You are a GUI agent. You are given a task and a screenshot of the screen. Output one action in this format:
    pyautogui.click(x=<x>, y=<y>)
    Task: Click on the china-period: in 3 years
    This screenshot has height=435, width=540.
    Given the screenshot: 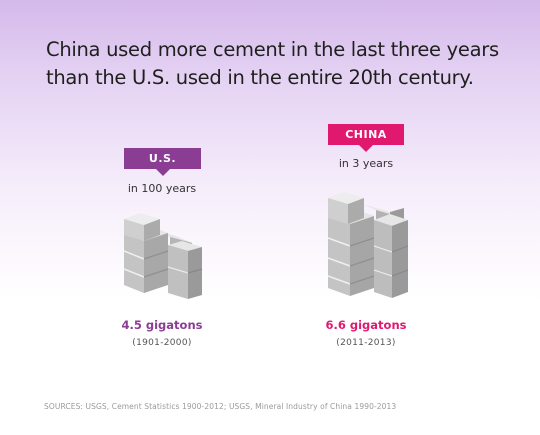 What is the action you would take?
    pyautogui.click(x=366, y=163)
    